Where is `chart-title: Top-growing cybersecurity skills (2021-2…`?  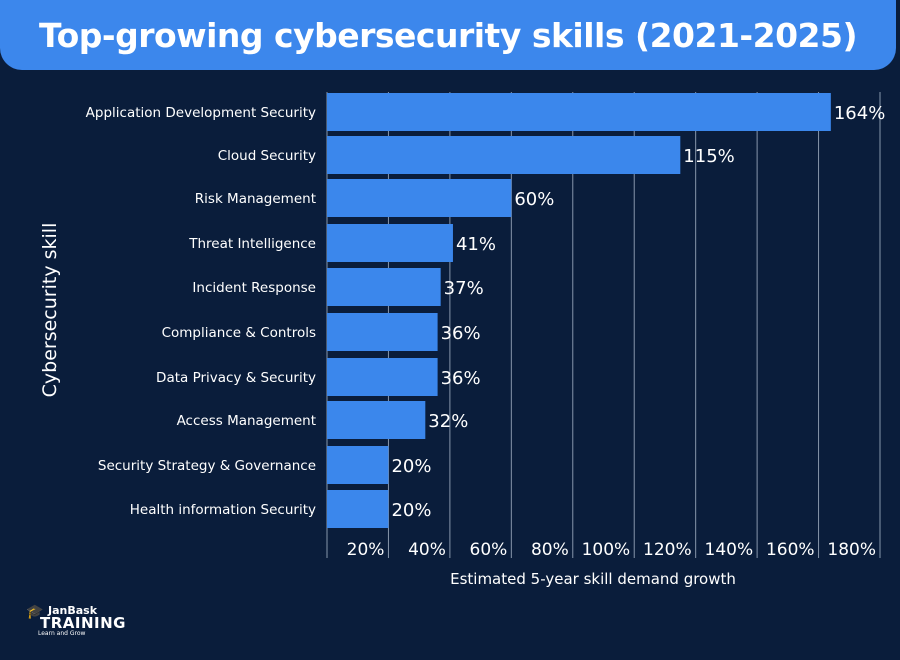
chart-title: Top-growing cybersecurity skills (2021-2… is located at coordinates (448, 35).